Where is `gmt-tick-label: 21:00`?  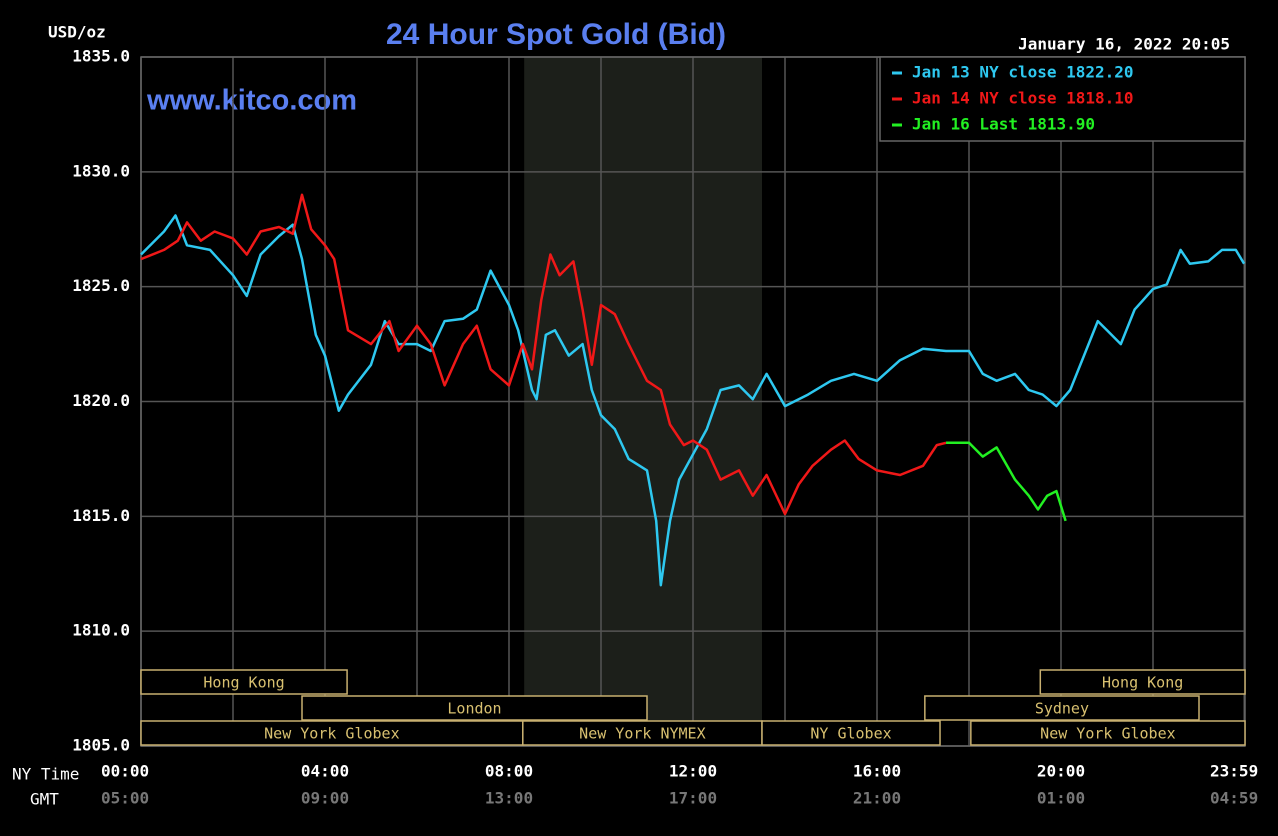
gmt-tick-label: 21:00 is located at coordinates (877, 798).